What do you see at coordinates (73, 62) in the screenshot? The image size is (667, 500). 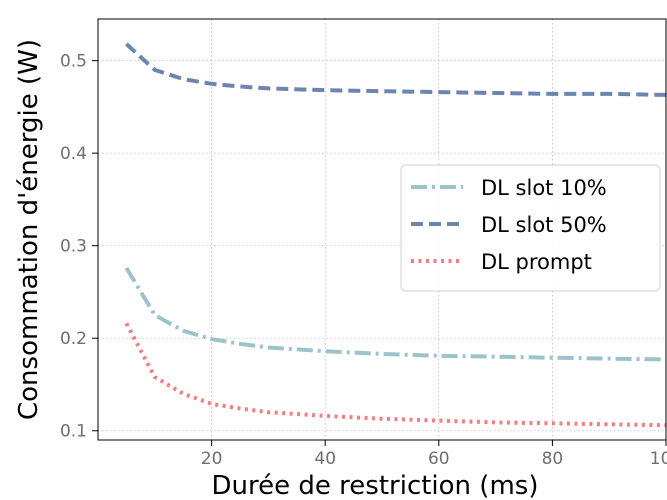 I see `y-tick-label: 0.5` at bounding box center [73, 62].